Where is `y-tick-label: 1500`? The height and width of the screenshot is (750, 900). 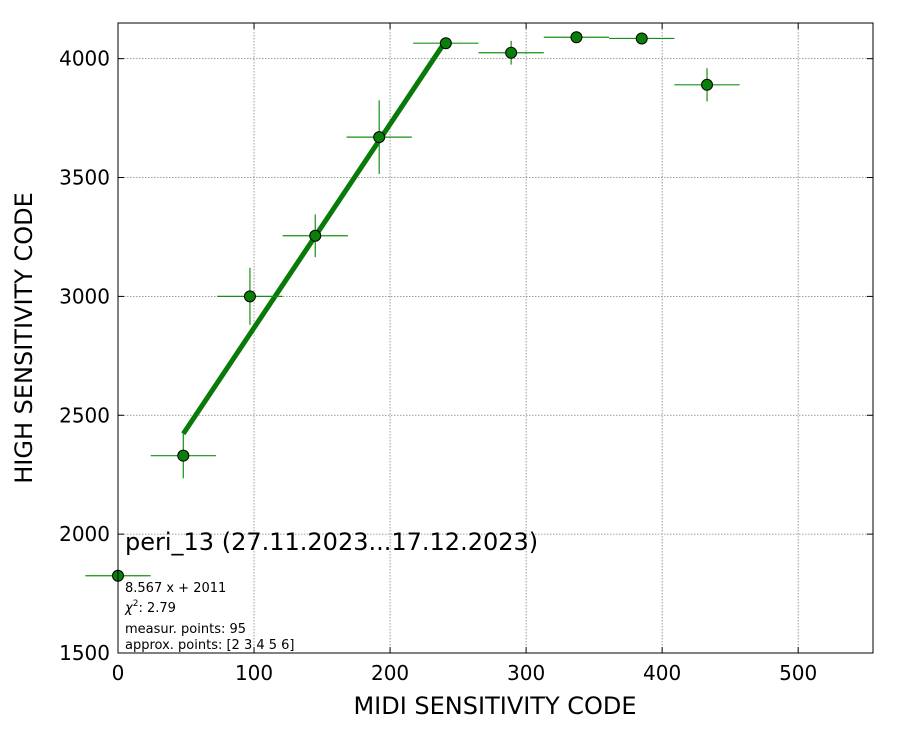
y-tick-label: 1500 is located at coordinates (84, 653).